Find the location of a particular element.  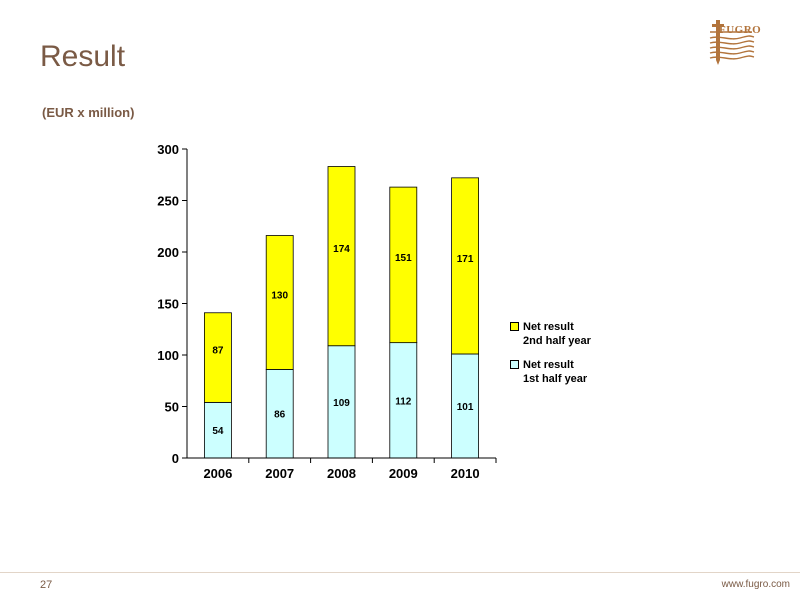

data-label-2008-series-0: 109 is located at coordinates (341, 403).